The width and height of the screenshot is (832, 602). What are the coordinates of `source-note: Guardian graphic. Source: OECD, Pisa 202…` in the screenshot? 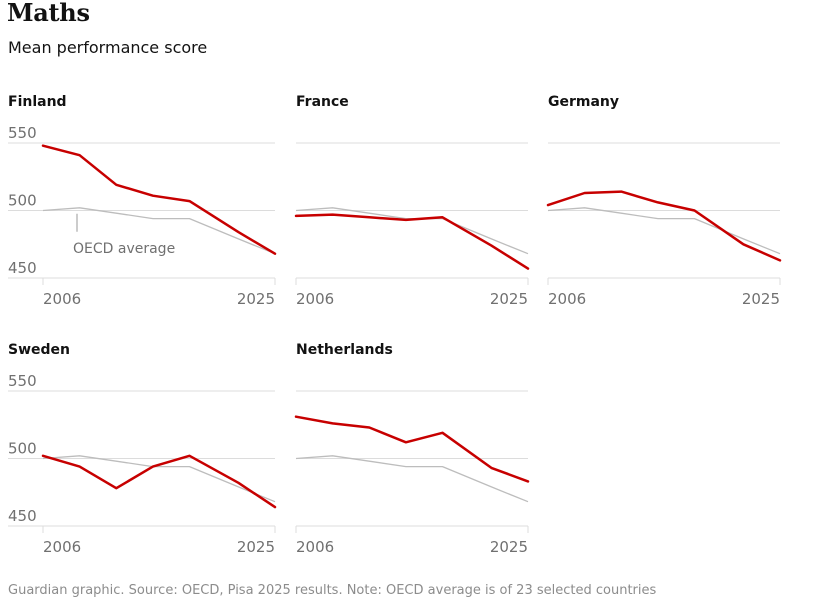 It's located at (332, 590).